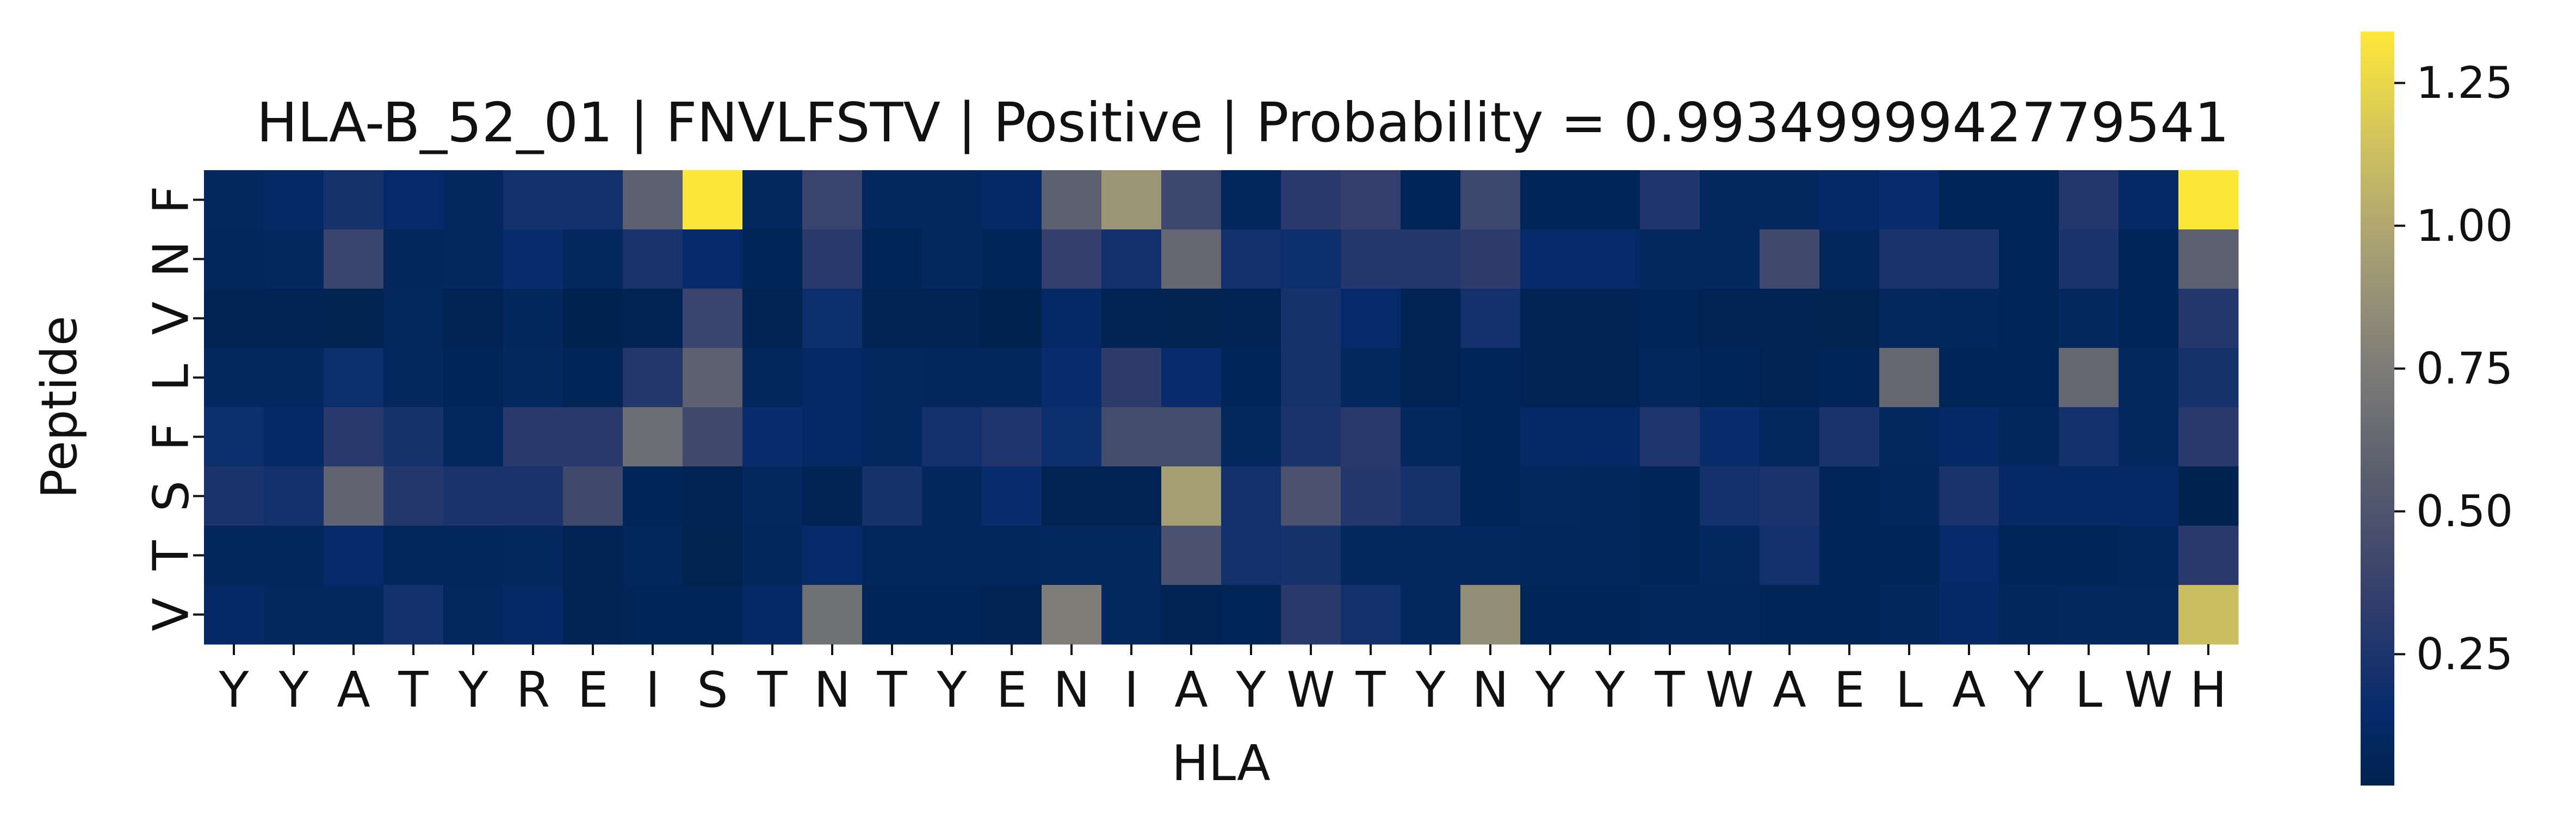 The height and width of the screenshot is (835, 2576). Describe the element at coordinates (712, 690) in the screenshot. I see `x-tick-label: S` at that location.